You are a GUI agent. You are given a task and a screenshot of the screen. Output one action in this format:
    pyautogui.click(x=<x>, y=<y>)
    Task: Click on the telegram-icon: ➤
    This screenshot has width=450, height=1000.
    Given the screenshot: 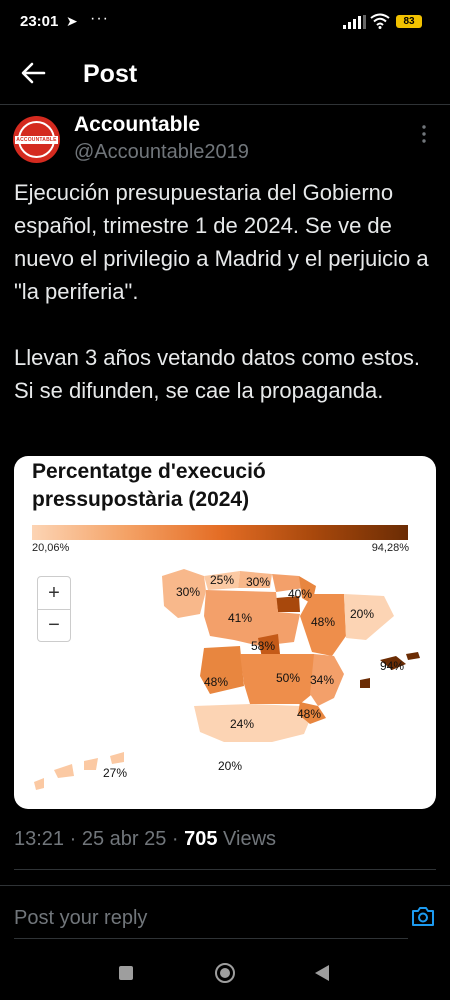 What is the action you would take?
    pyautogui.click(x=72, y=21)
    